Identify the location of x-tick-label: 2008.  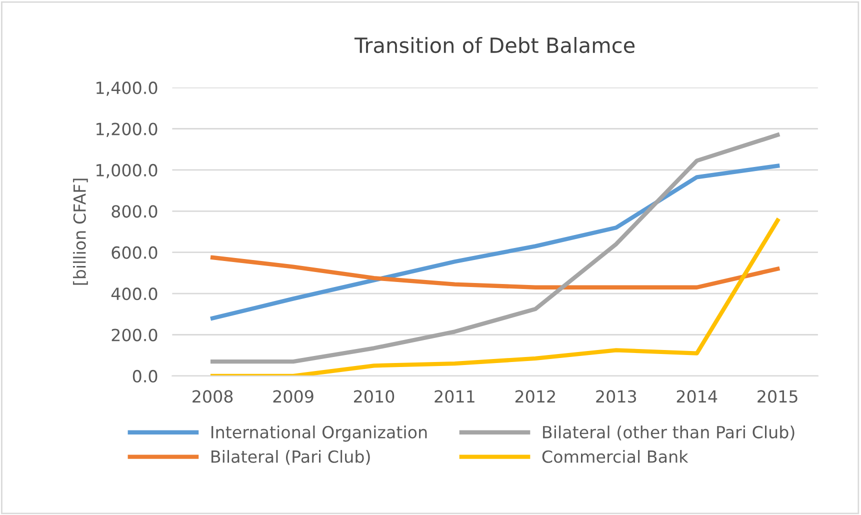
(212, 396).